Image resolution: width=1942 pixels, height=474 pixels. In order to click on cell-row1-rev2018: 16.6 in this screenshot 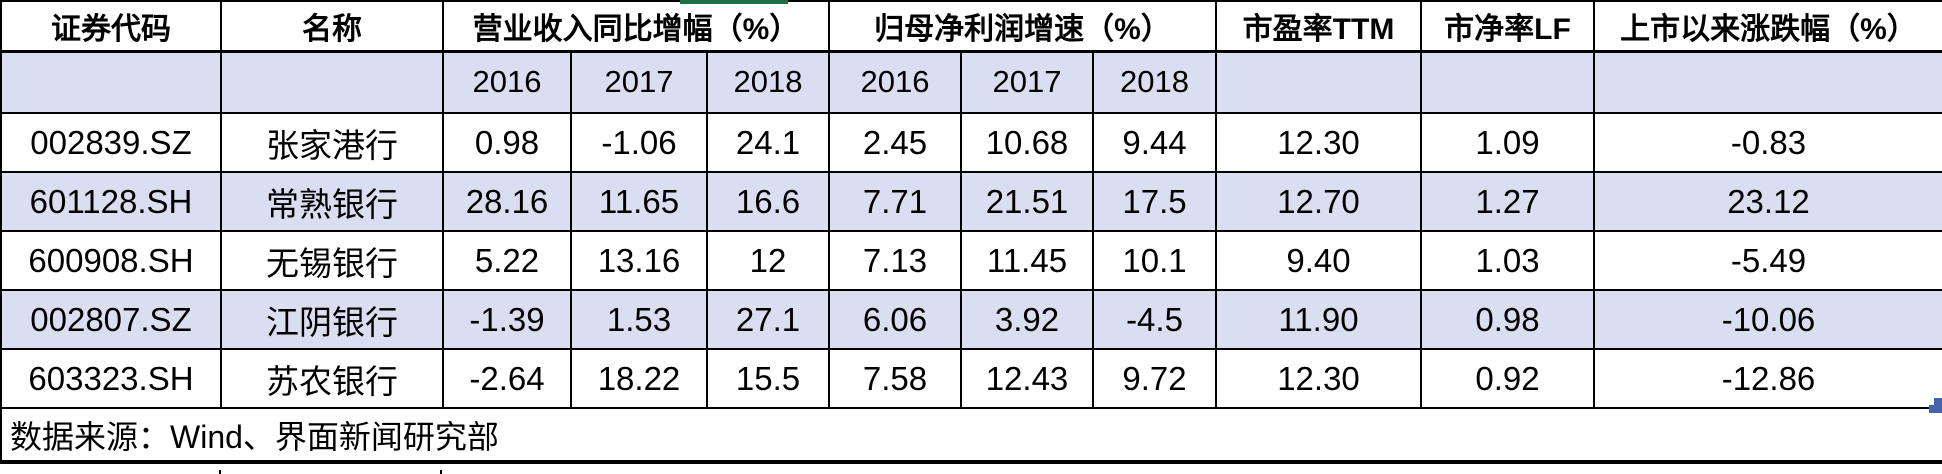, I will do `click(768, 201)`.